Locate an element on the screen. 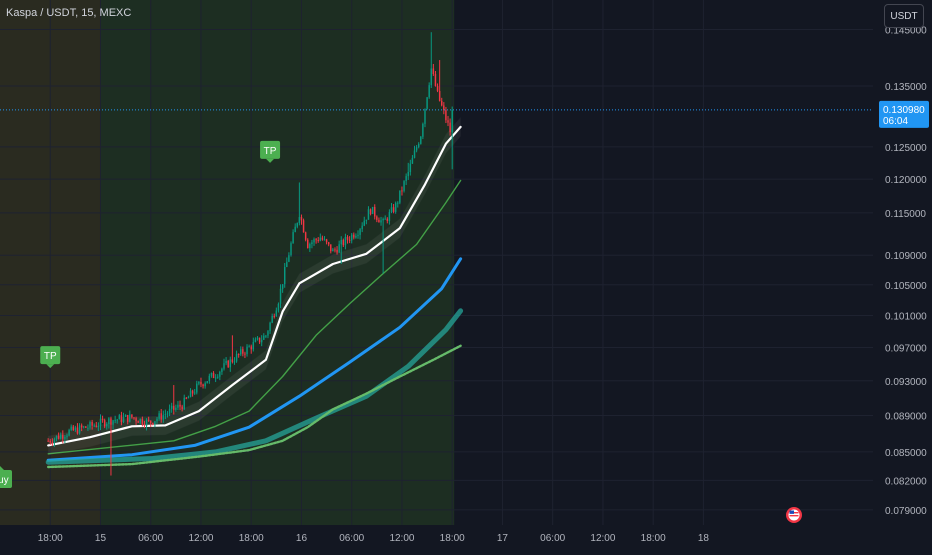 The width and height of the screenshot is (932, 555). price-tick-label: 0.105000 is located at coordinates (906, 286).